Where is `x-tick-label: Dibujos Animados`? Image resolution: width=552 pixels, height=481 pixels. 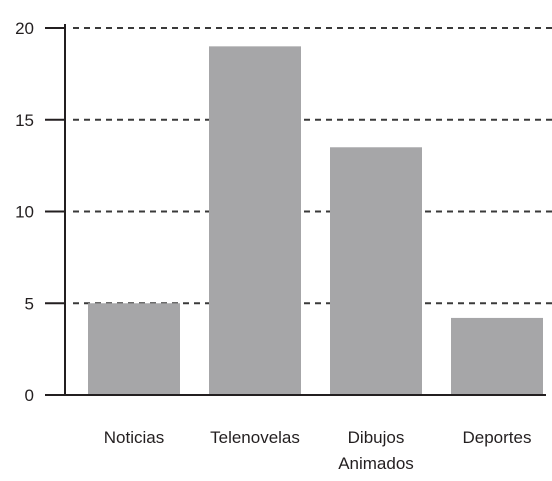 x-tick-label: Dibujos Animados is located at coordinates (376, 450).